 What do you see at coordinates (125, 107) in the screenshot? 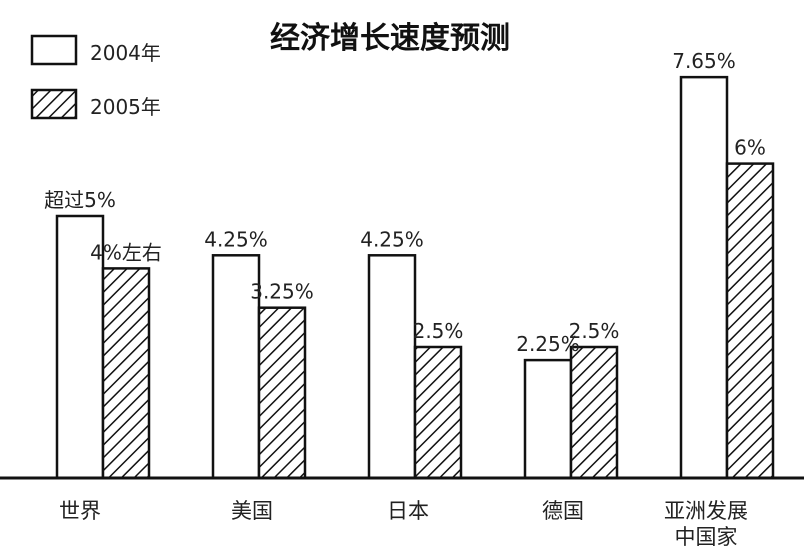
I see `legend-label-2005: 2005年` at bounding box center [125, 107].